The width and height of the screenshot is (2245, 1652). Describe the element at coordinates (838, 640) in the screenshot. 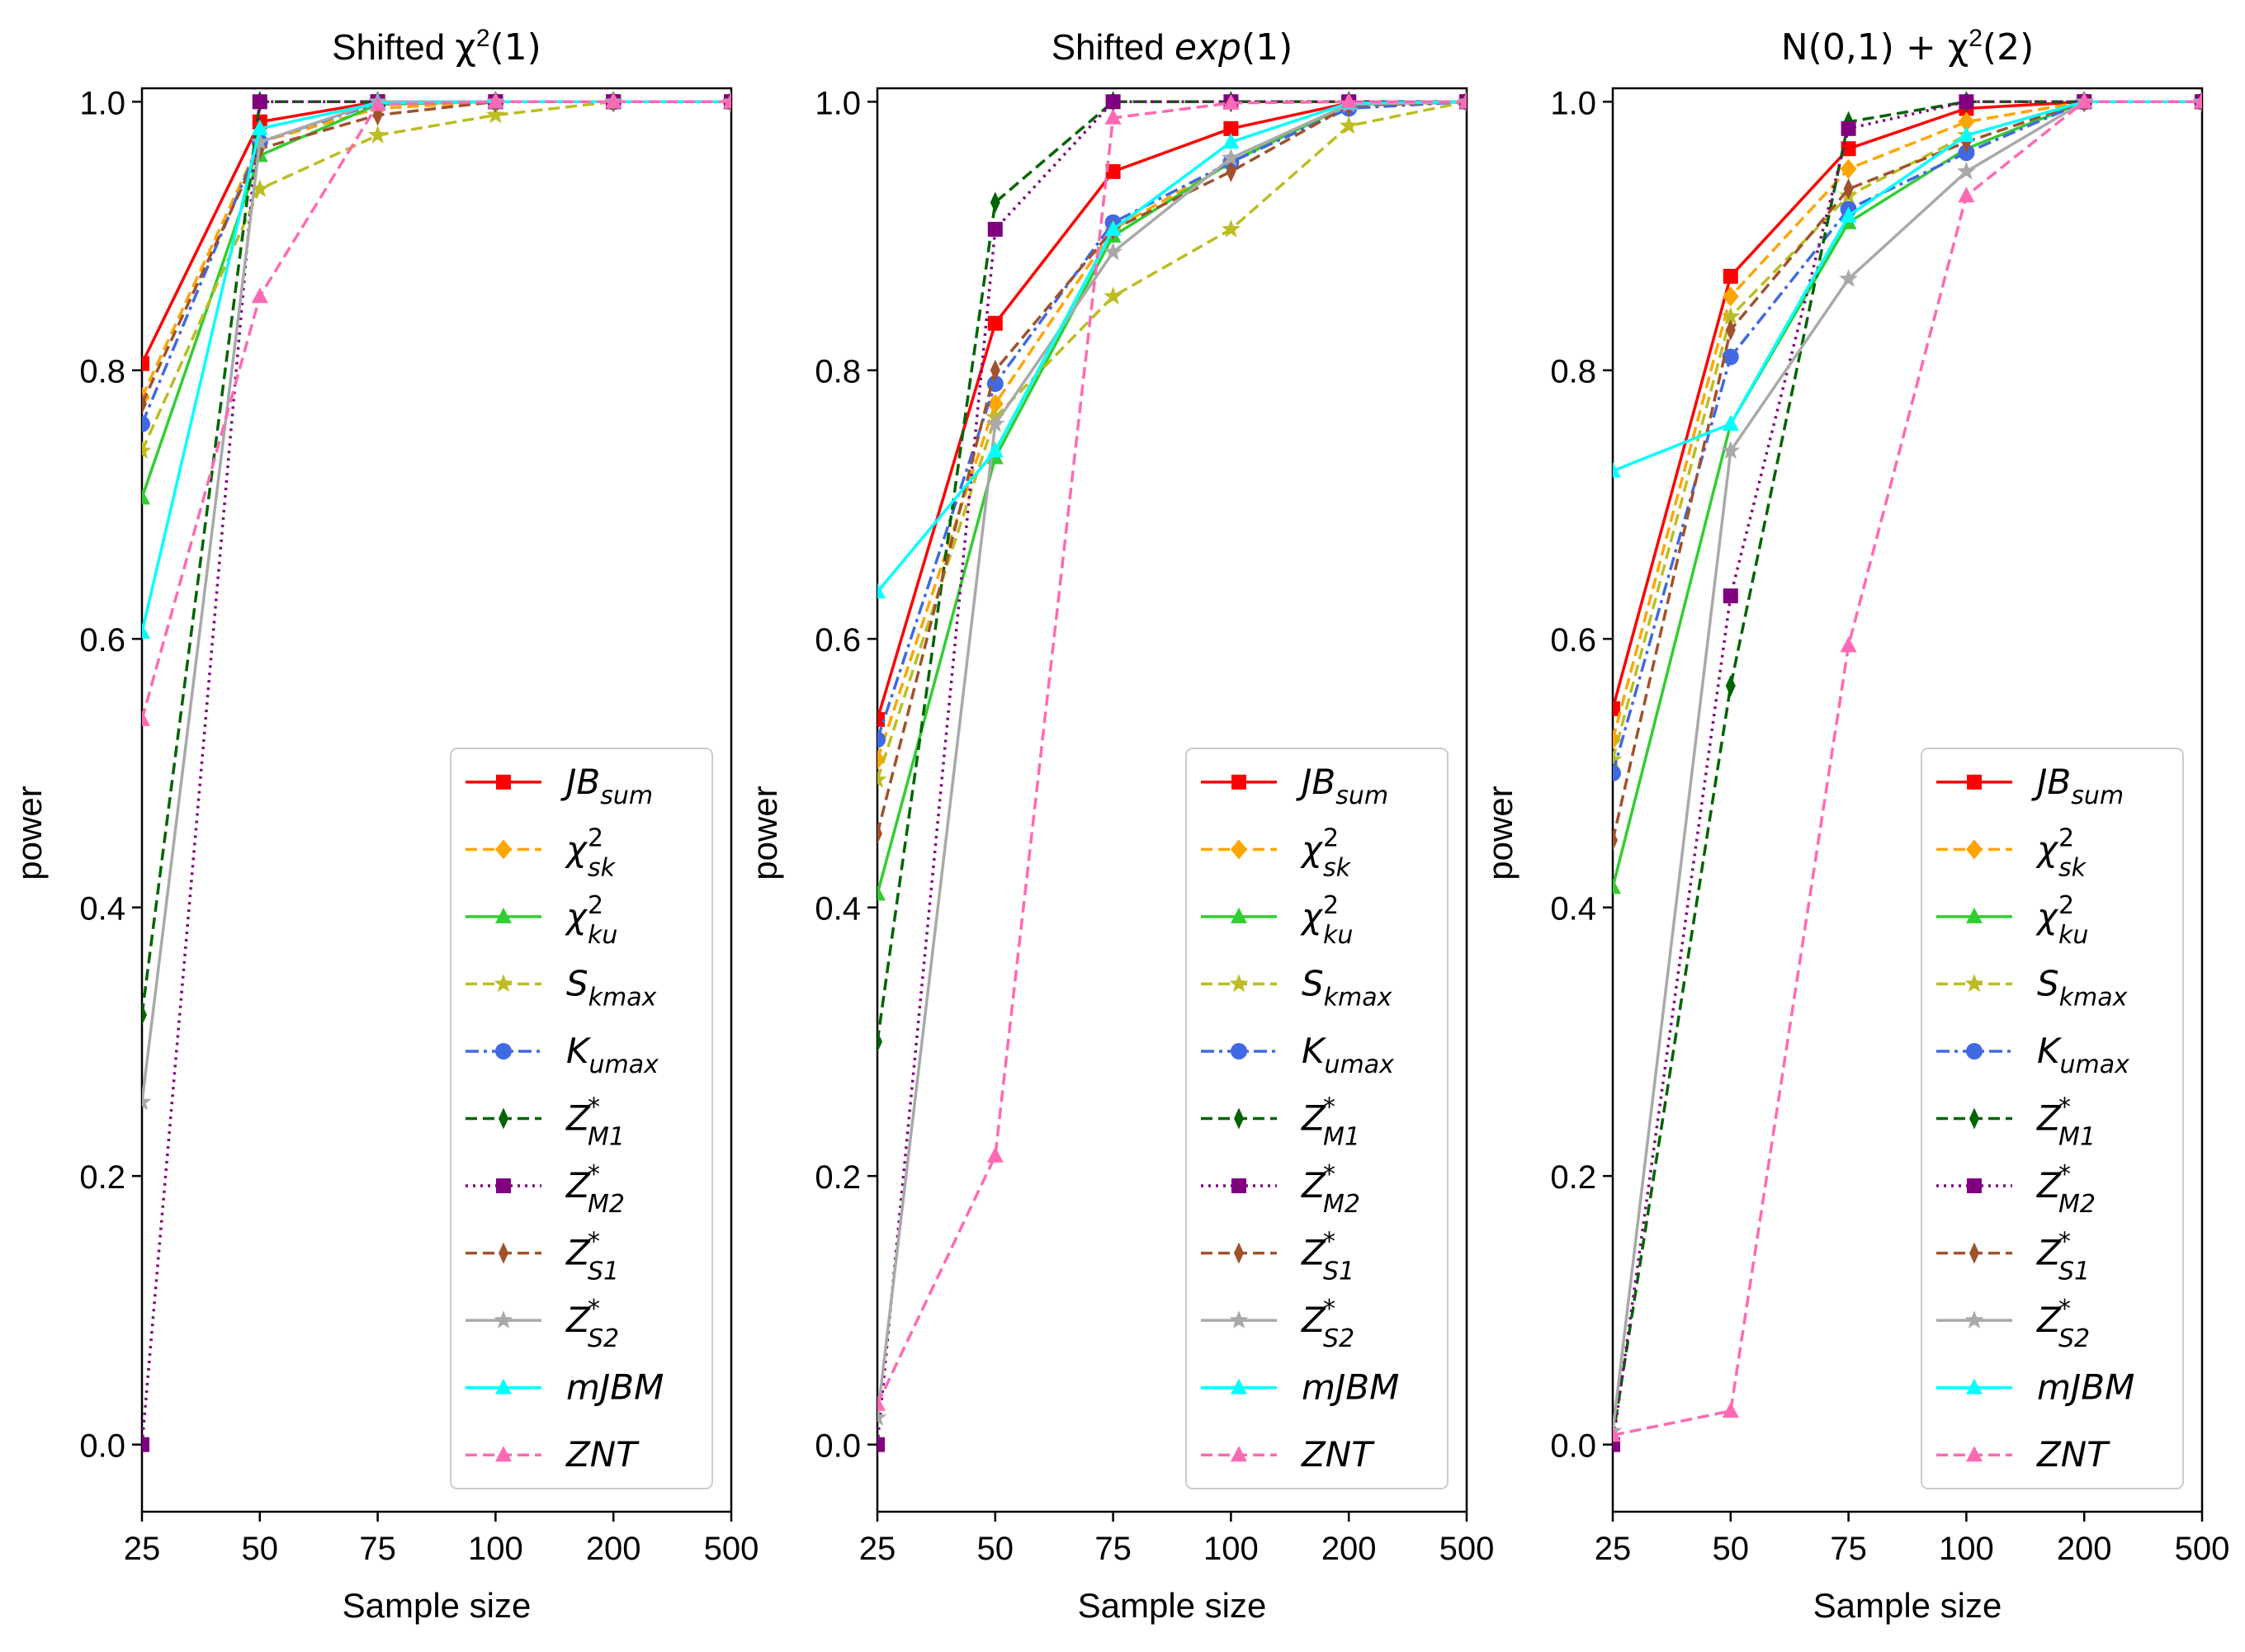

I see `y-tick-label: 0.6` at that location.